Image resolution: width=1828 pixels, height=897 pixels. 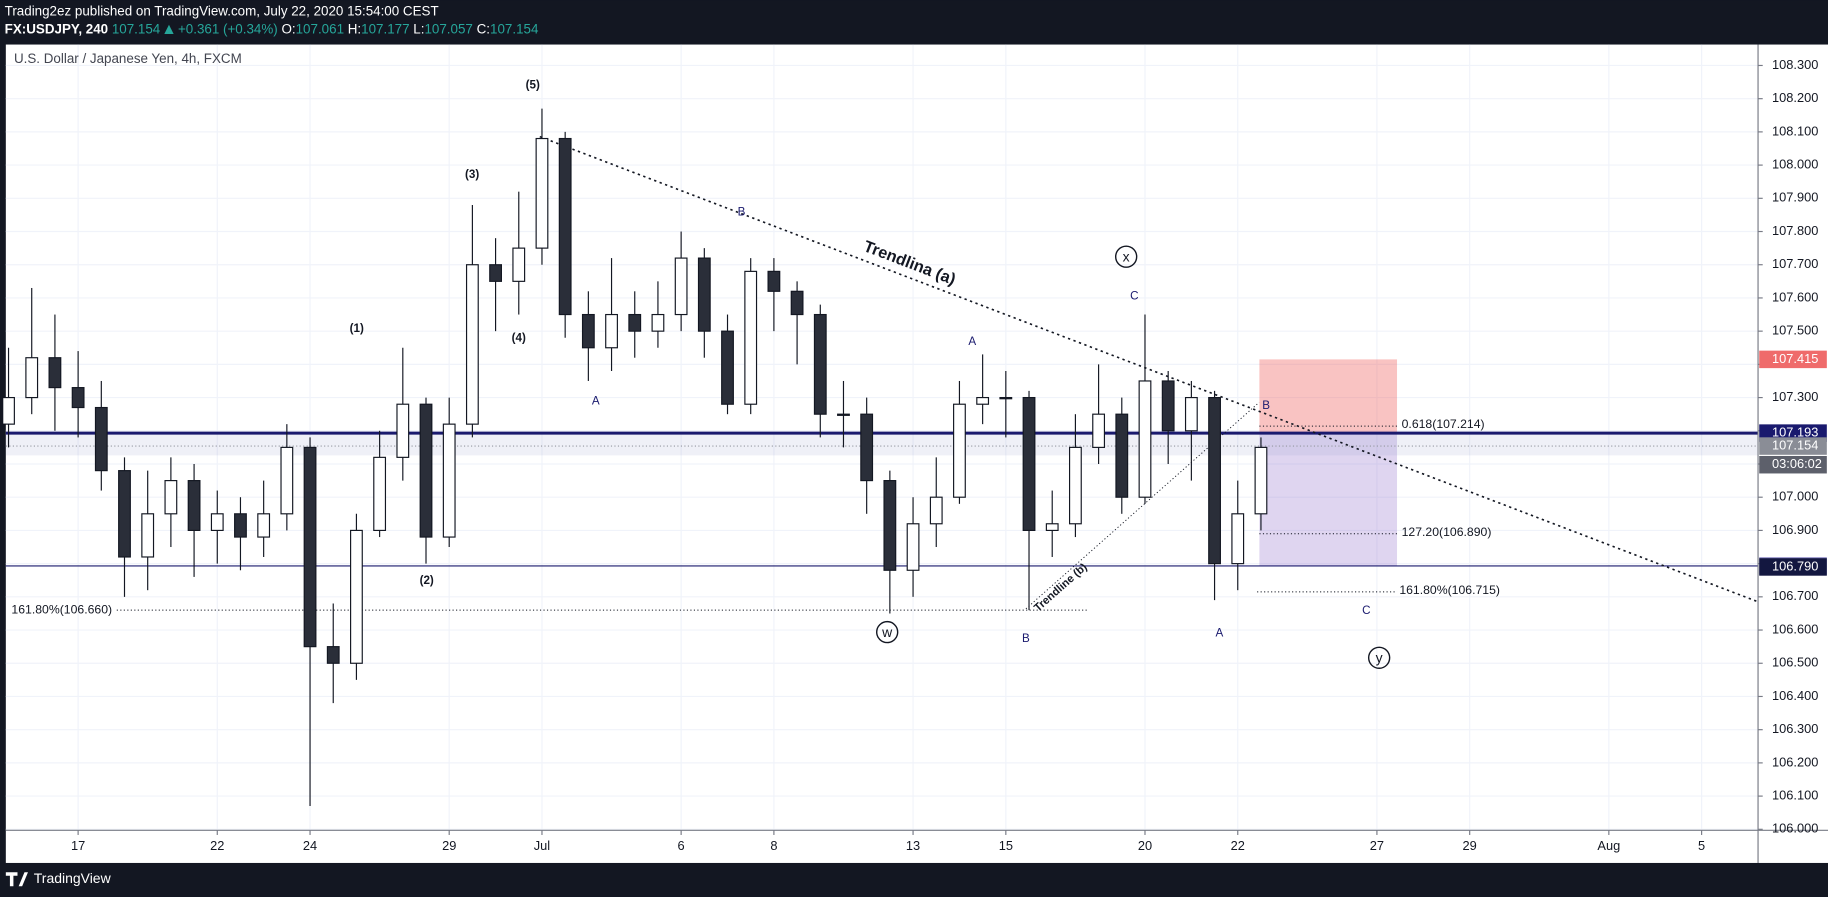 What do you see at coordinates (1443, 424) in the screenshot?
I see `fib-label: 0.618(107.214)` at bounding box center [1443, 424].